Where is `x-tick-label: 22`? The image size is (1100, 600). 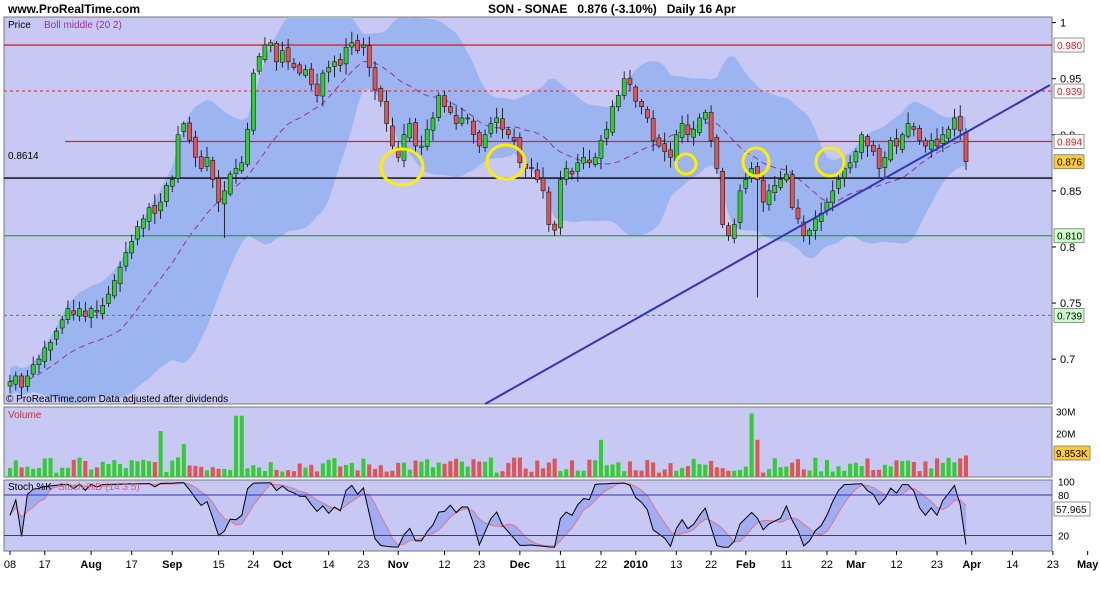 x-tick-label: 22 is located at coordinates (827, 565).